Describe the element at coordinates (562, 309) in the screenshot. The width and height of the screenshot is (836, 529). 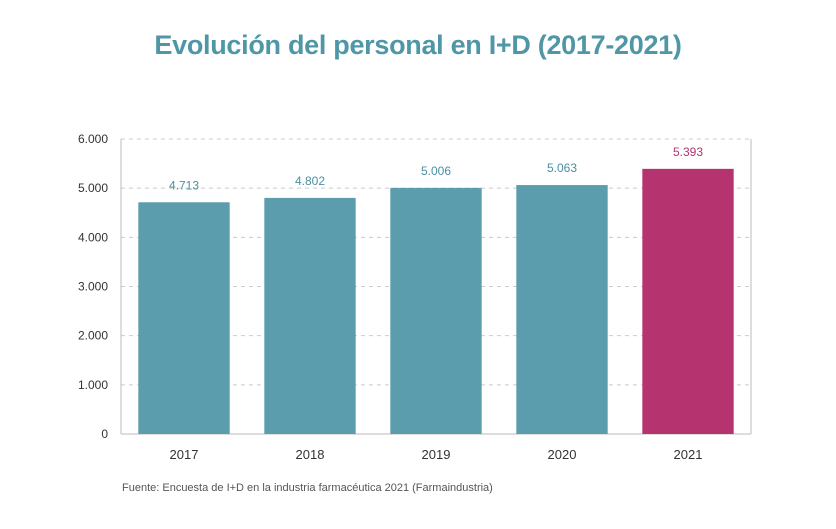
I see `bar-2020` at that location.